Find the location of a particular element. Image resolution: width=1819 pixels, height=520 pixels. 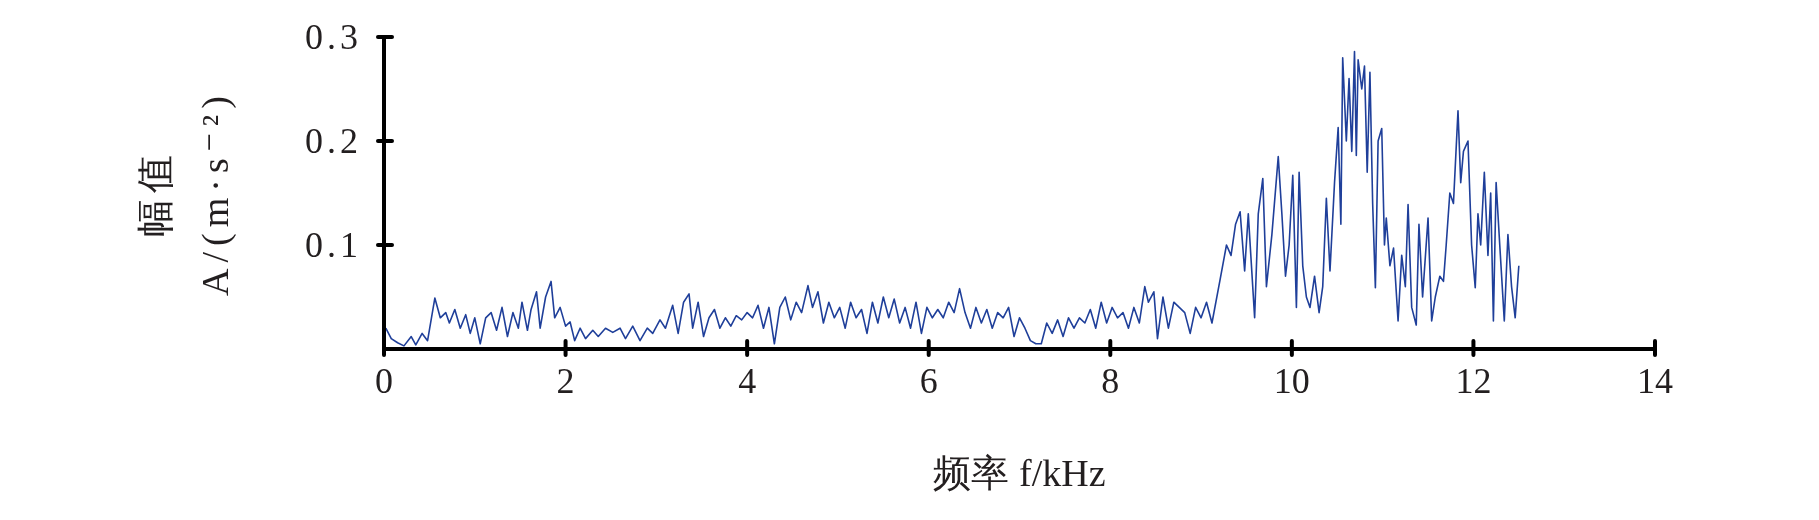

x-tick-label: 0 is located at coordinates (384, 381).